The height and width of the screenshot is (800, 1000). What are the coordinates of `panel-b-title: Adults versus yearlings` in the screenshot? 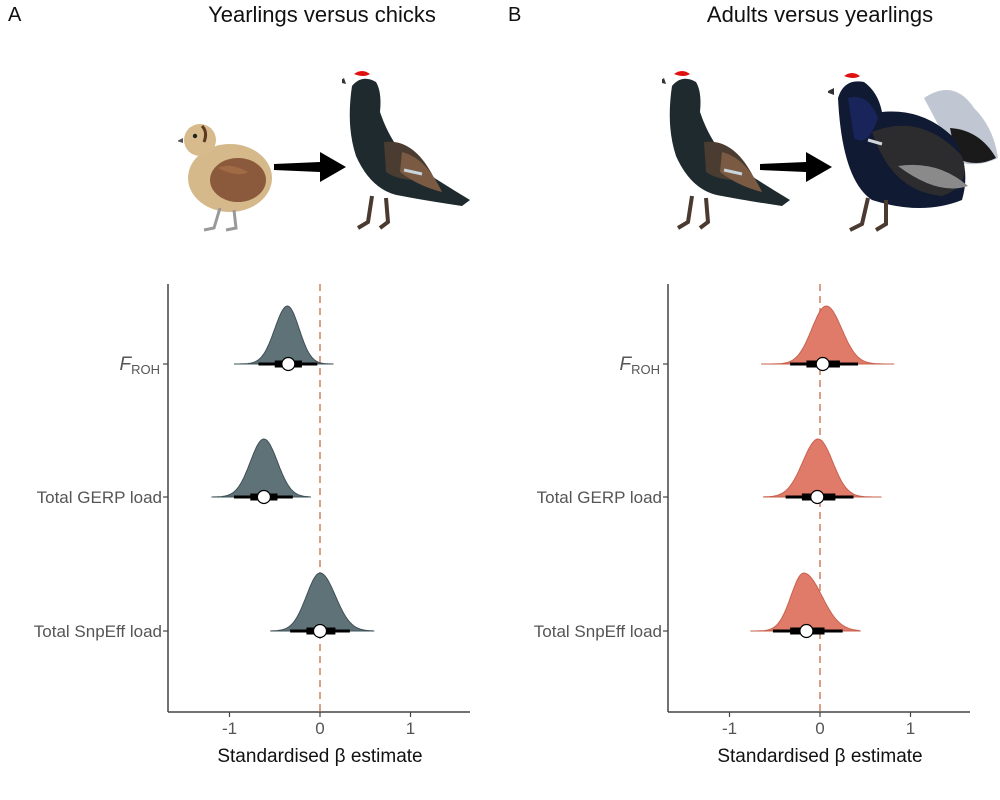 It's located at (820, 14).